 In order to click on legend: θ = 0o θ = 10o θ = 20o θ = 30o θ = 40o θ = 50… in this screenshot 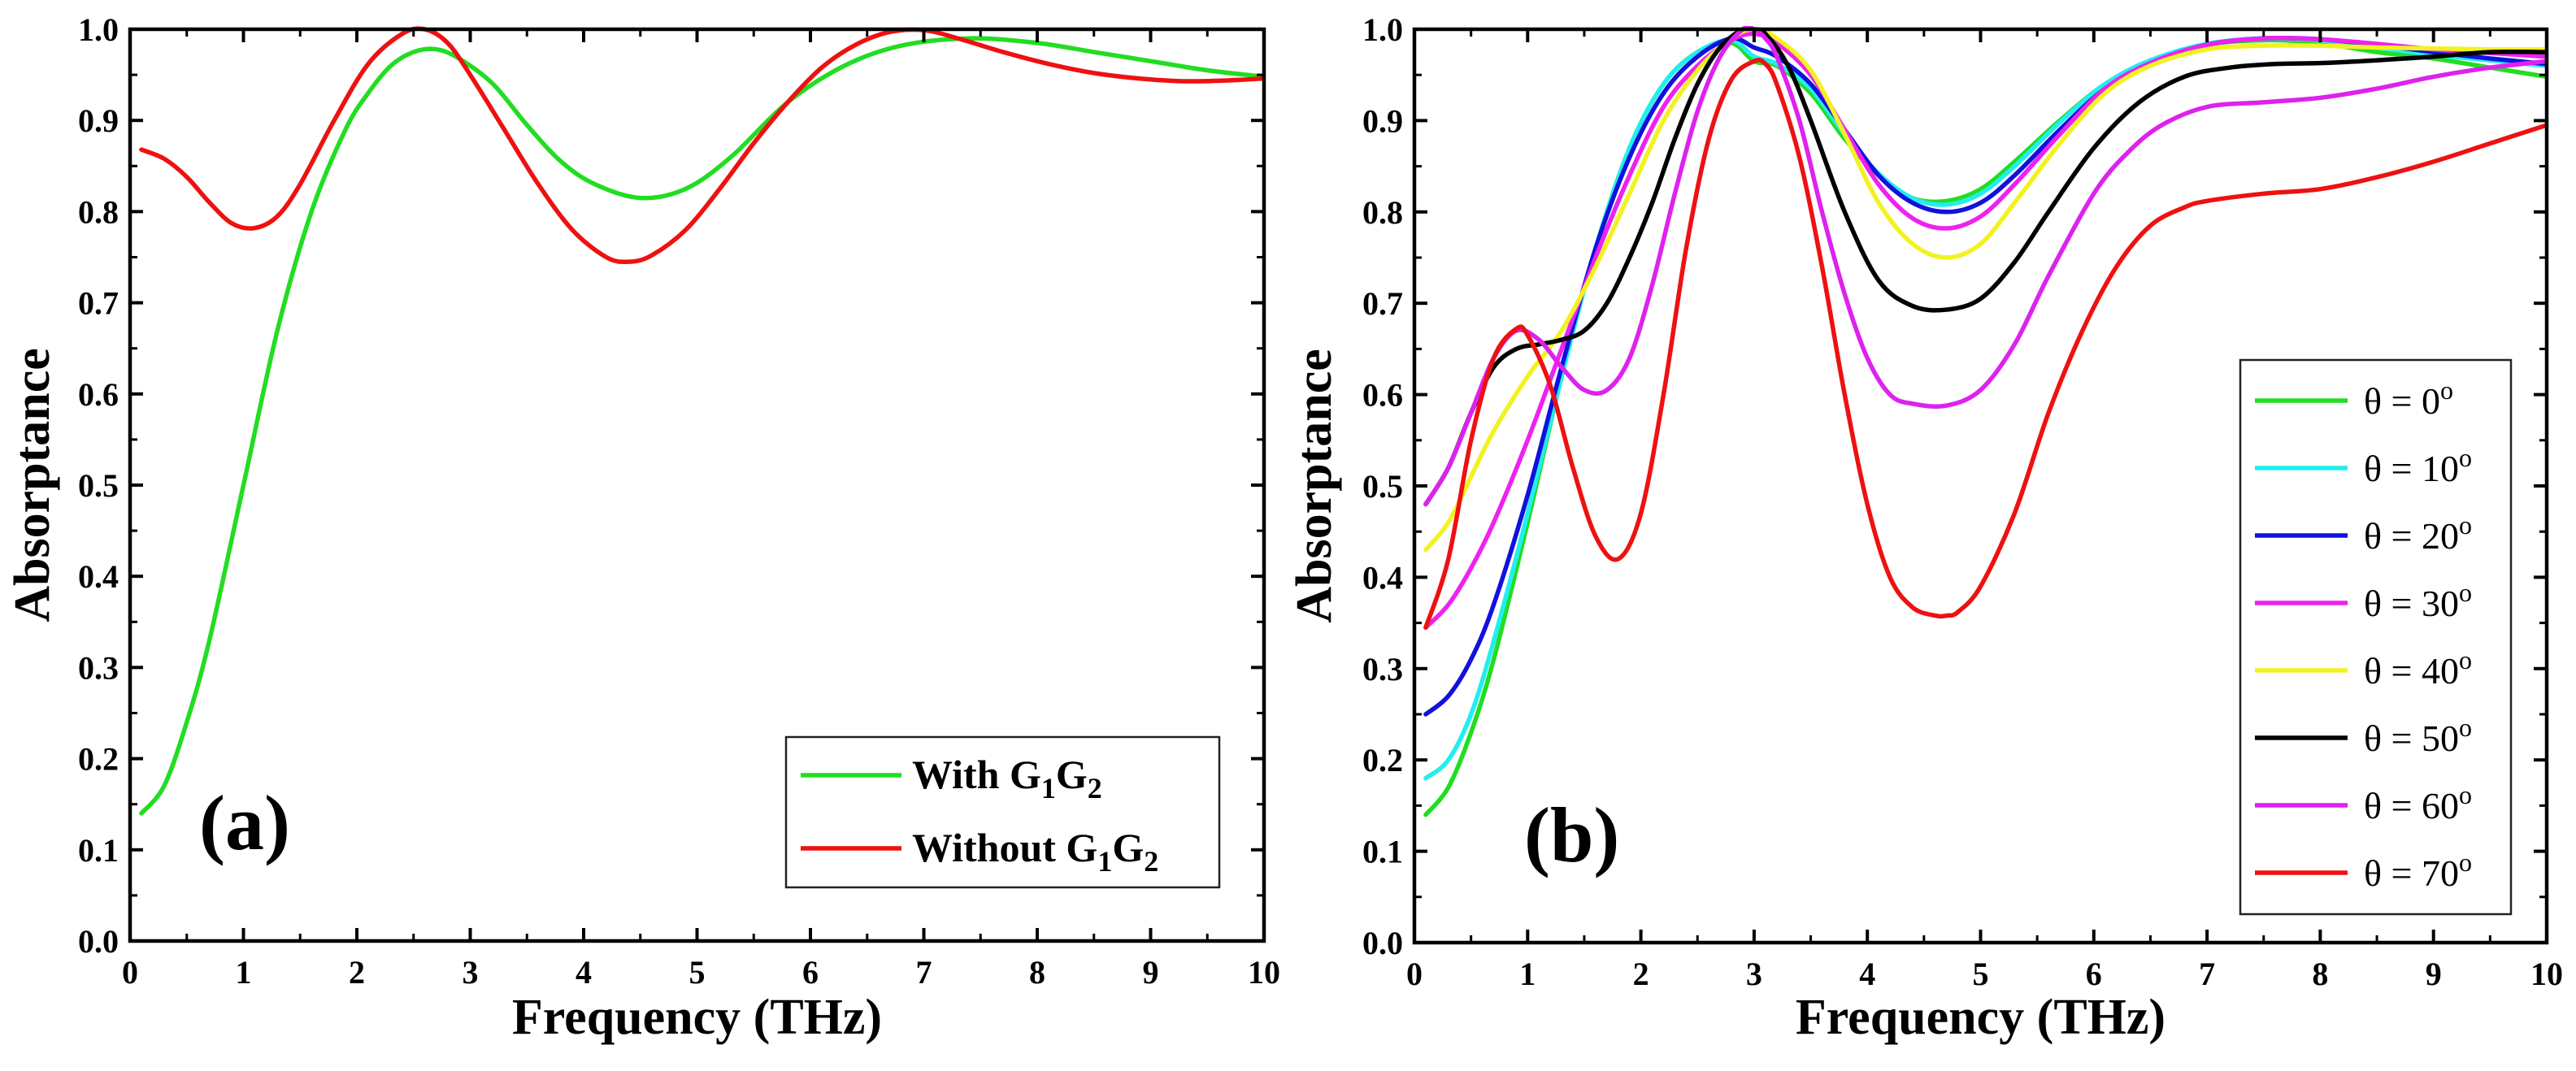, I will do `click(2376, 637)`.